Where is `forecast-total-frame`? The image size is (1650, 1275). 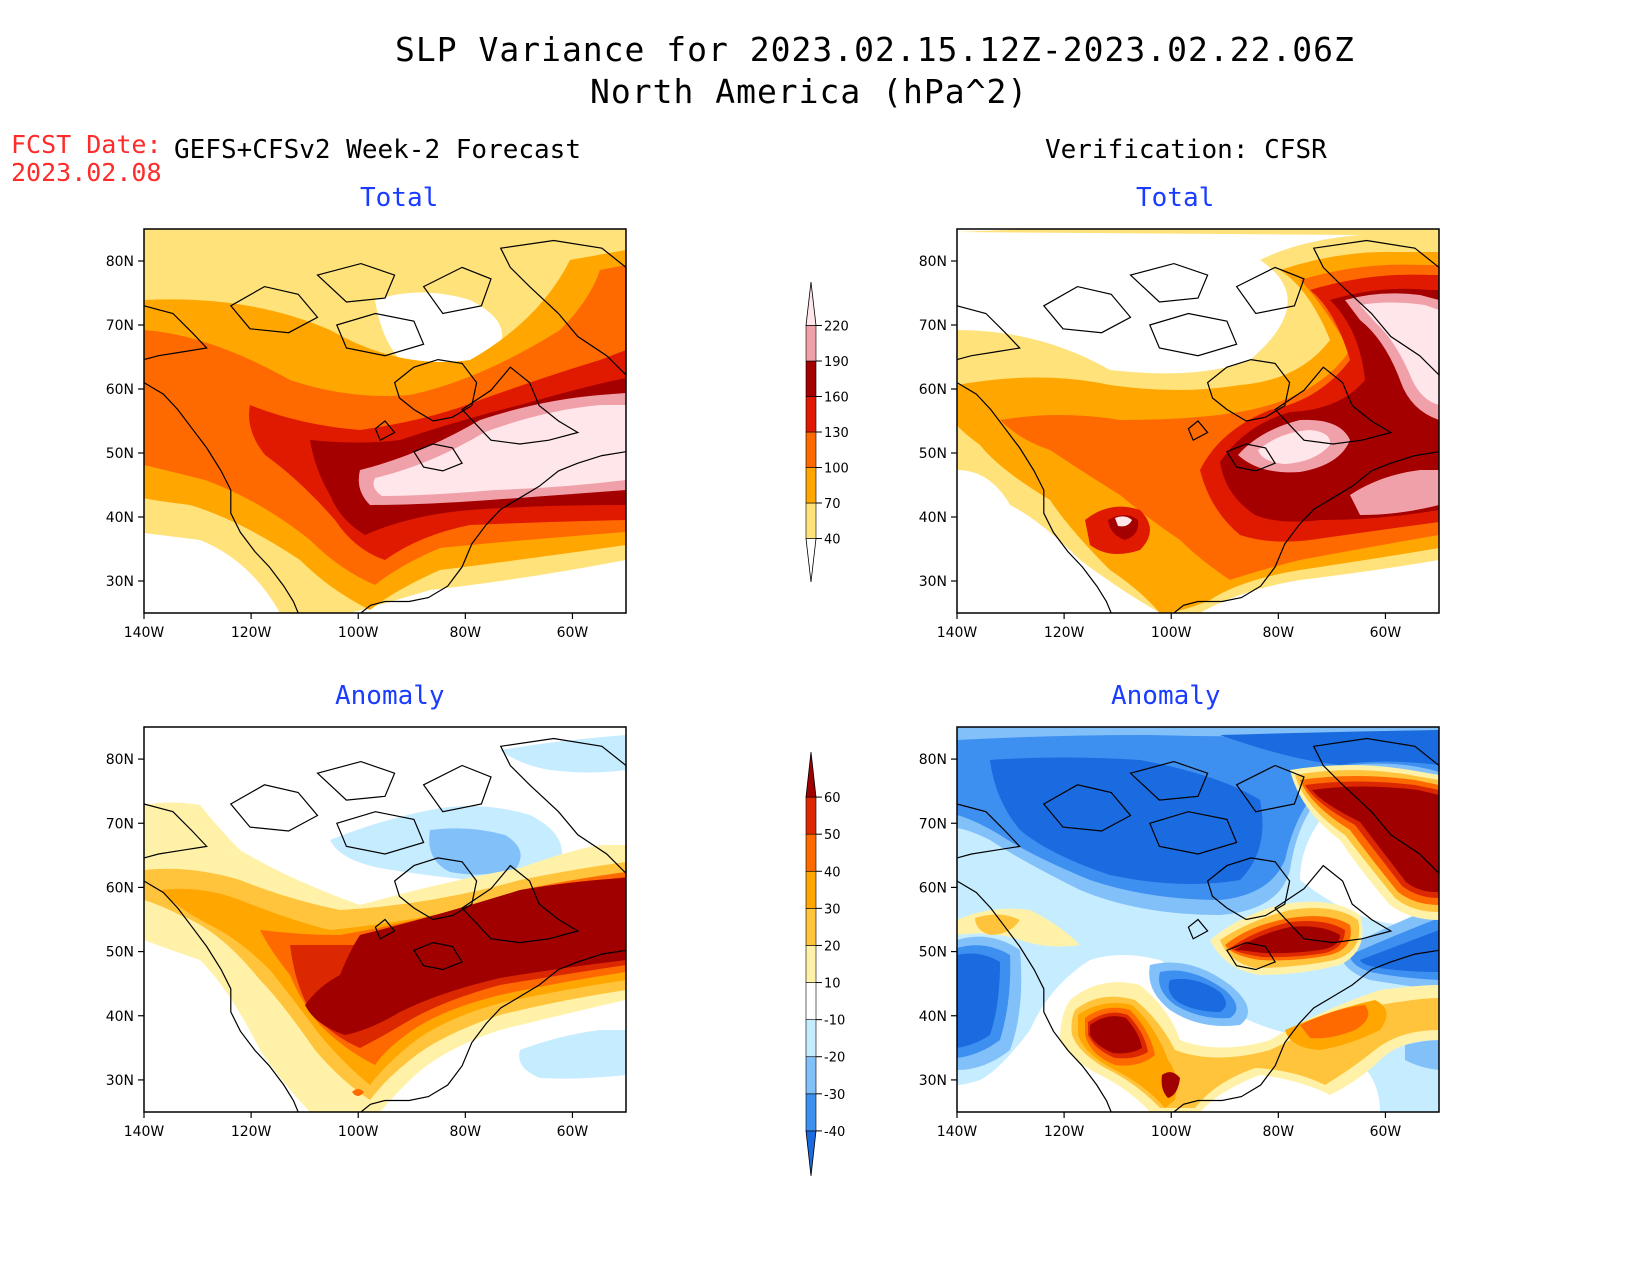
forecast-total-frame is located at coordinates (385, 421).